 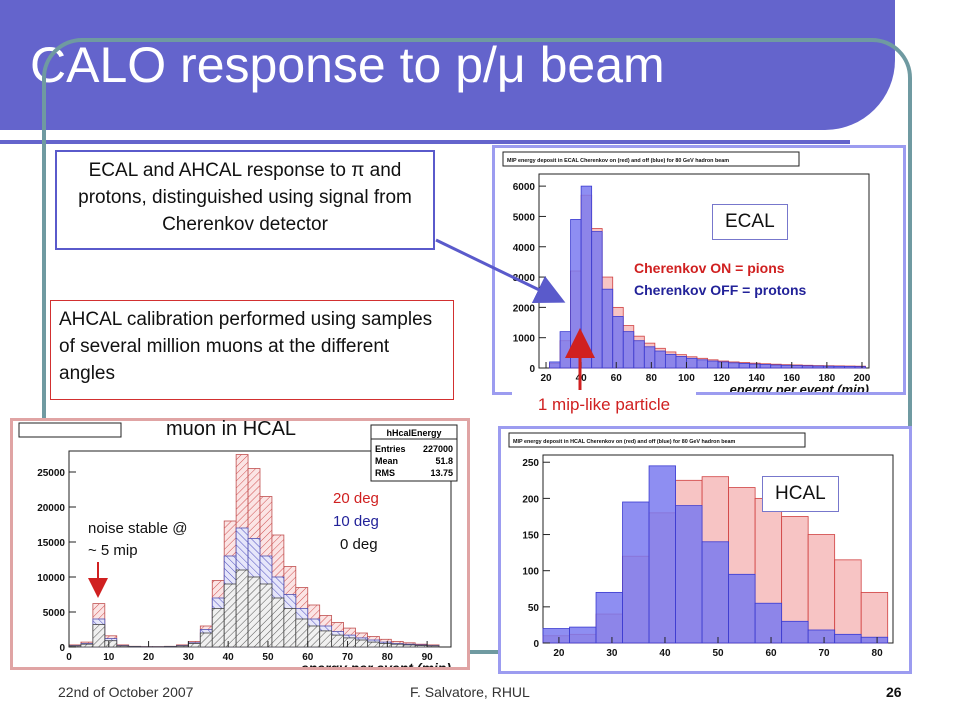 I want to click on y-tick-label: 3000, so click(x=524, y=278).